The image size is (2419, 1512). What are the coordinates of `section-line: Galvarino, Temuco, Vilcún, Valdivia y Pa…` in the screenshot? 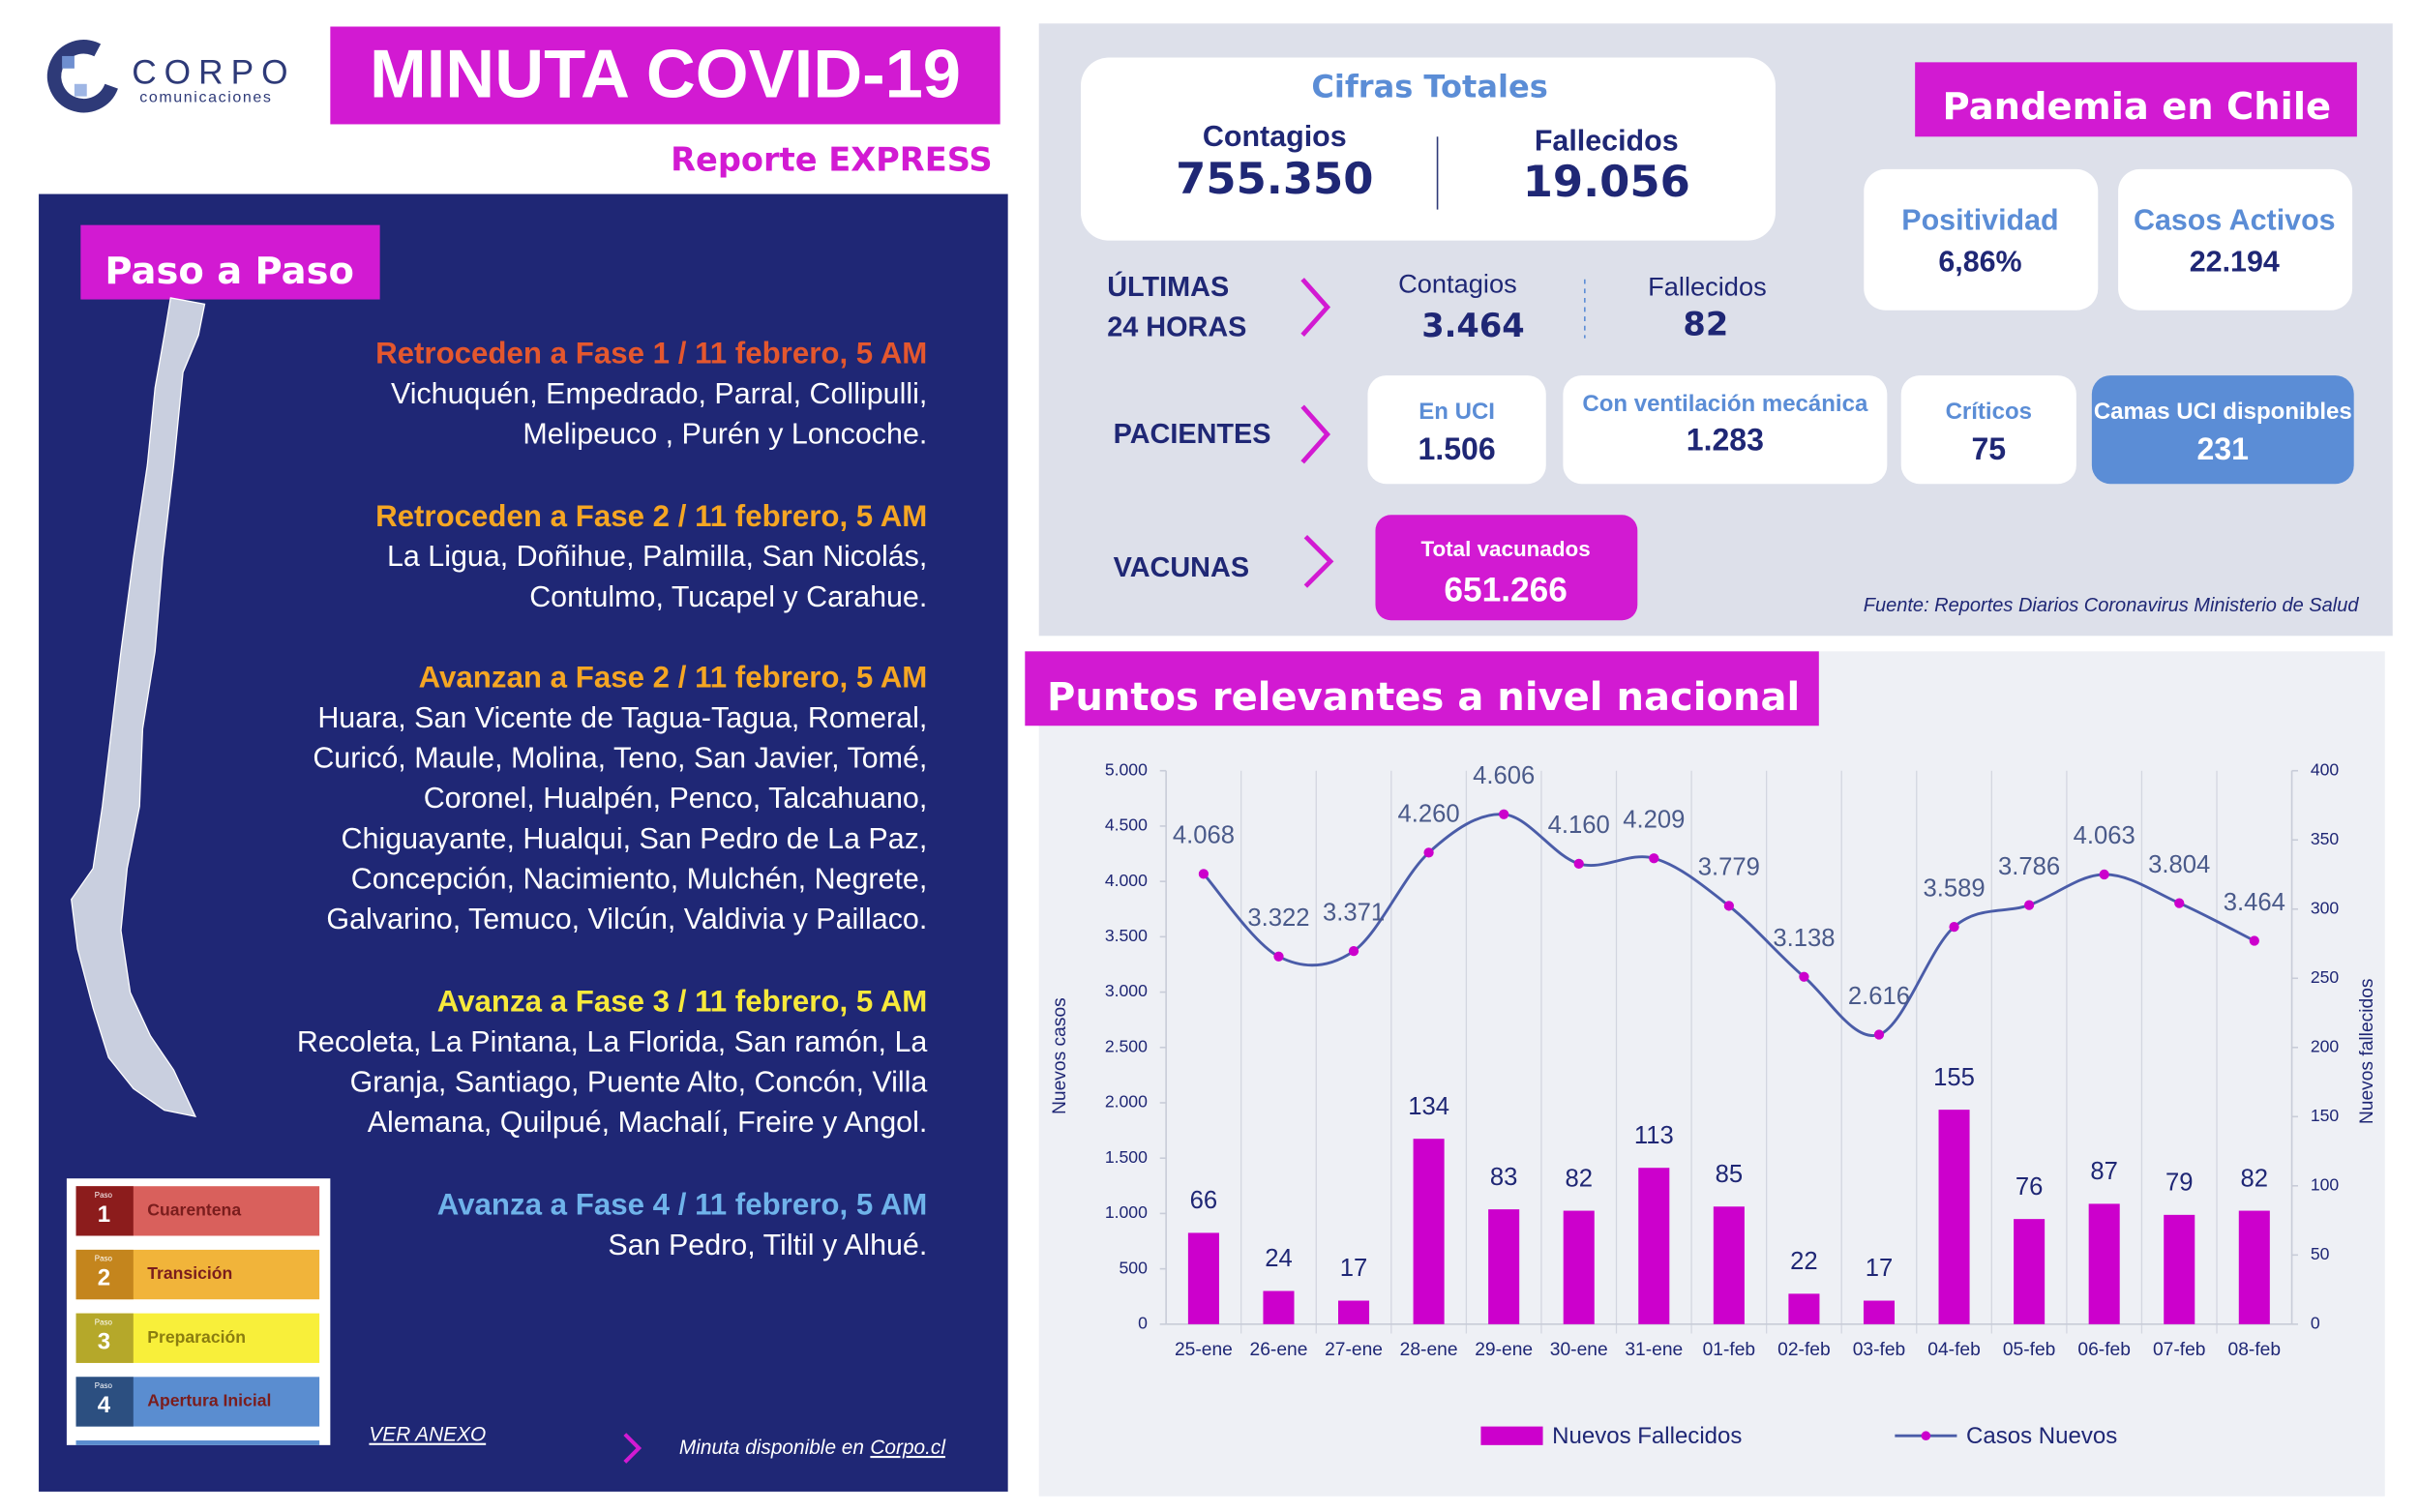 It's located at (627, 919).